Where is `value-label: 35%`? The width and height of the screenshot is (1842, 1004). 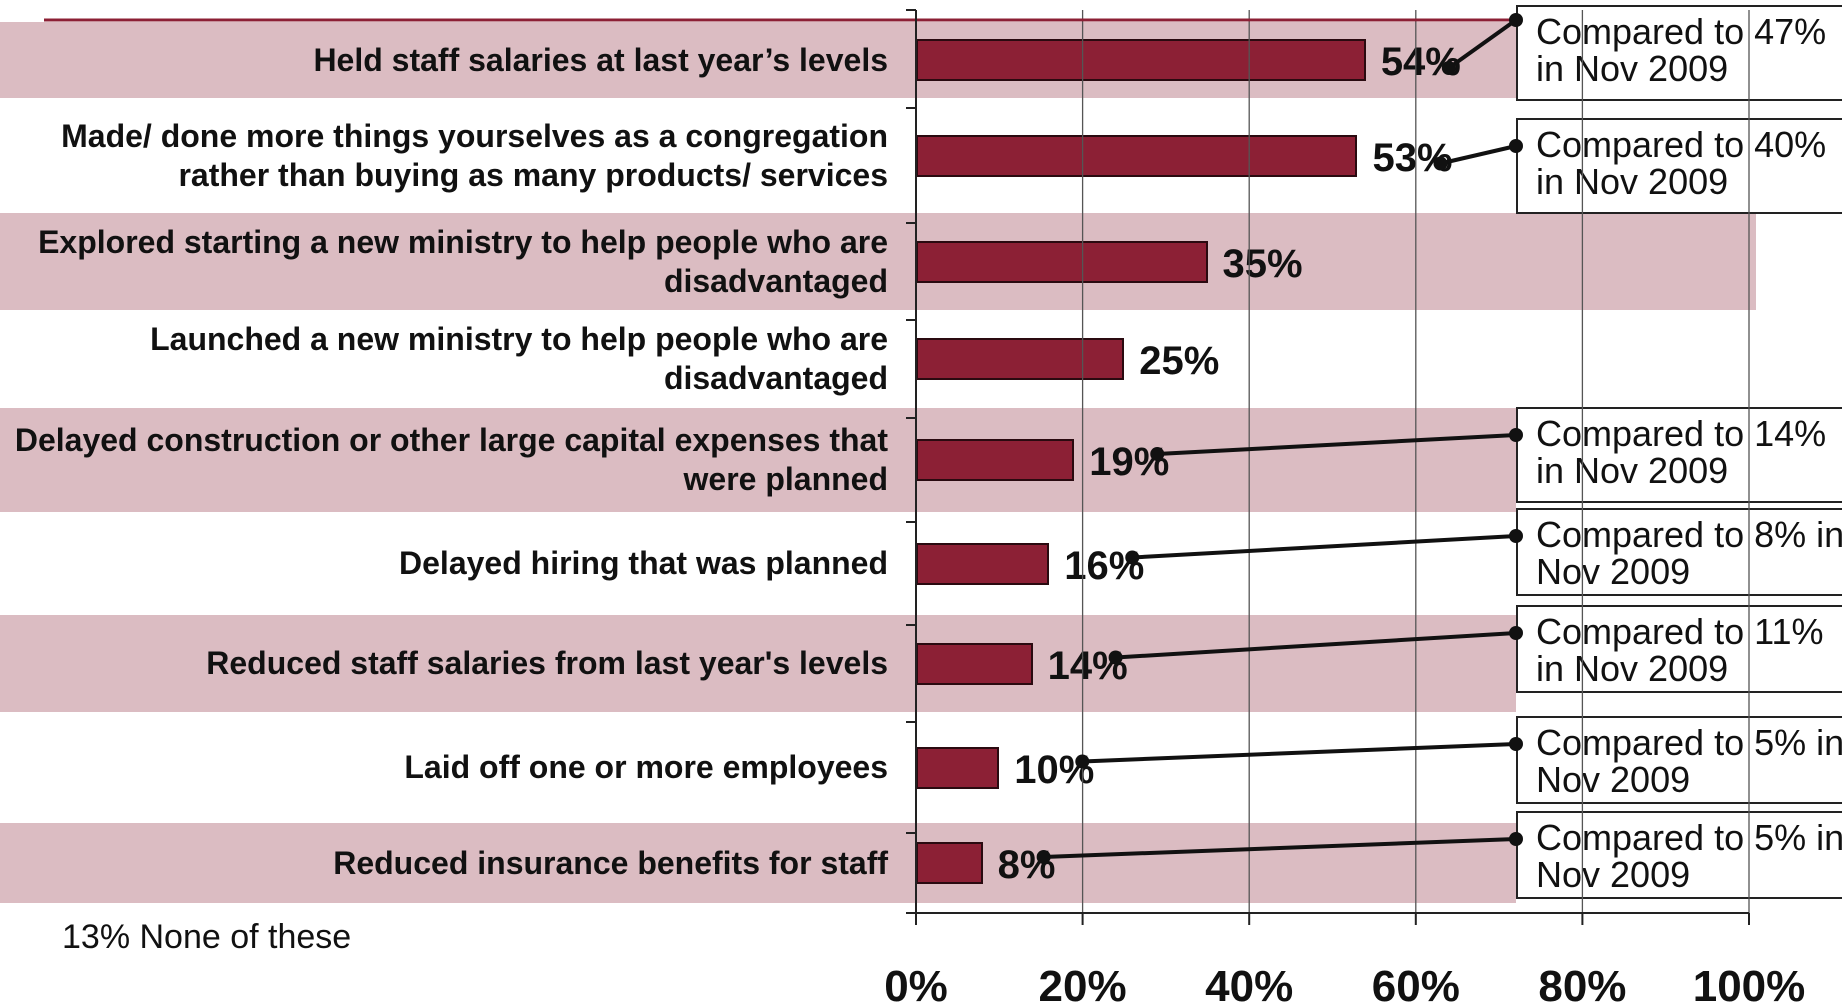 value-label: 35% is located at coordinates (1262, 263).